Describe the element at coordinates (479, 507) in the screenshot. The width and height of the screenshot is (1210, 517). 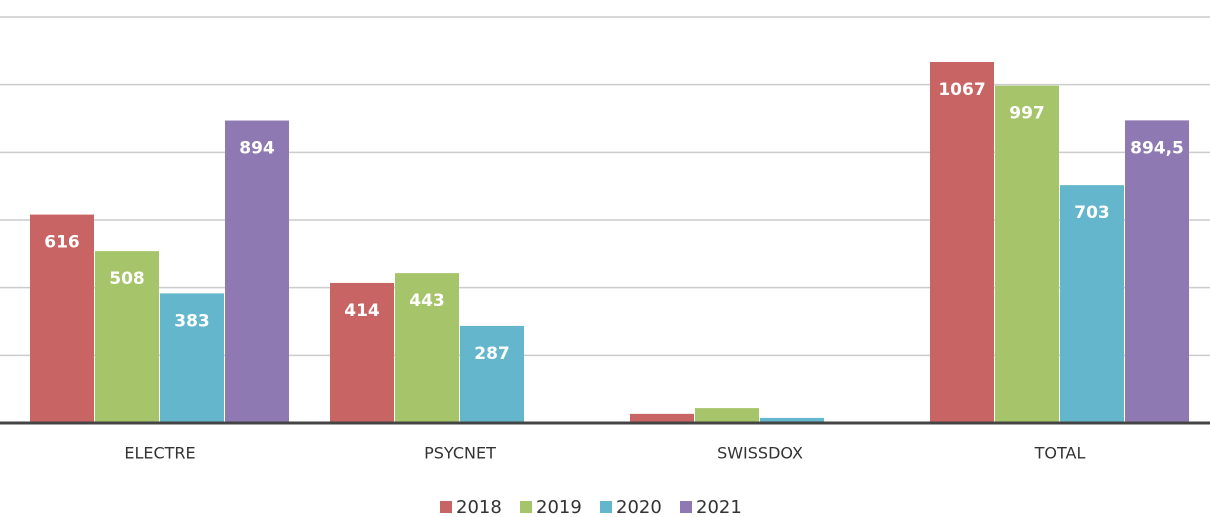
I see `legend-label: 2018` at that location.